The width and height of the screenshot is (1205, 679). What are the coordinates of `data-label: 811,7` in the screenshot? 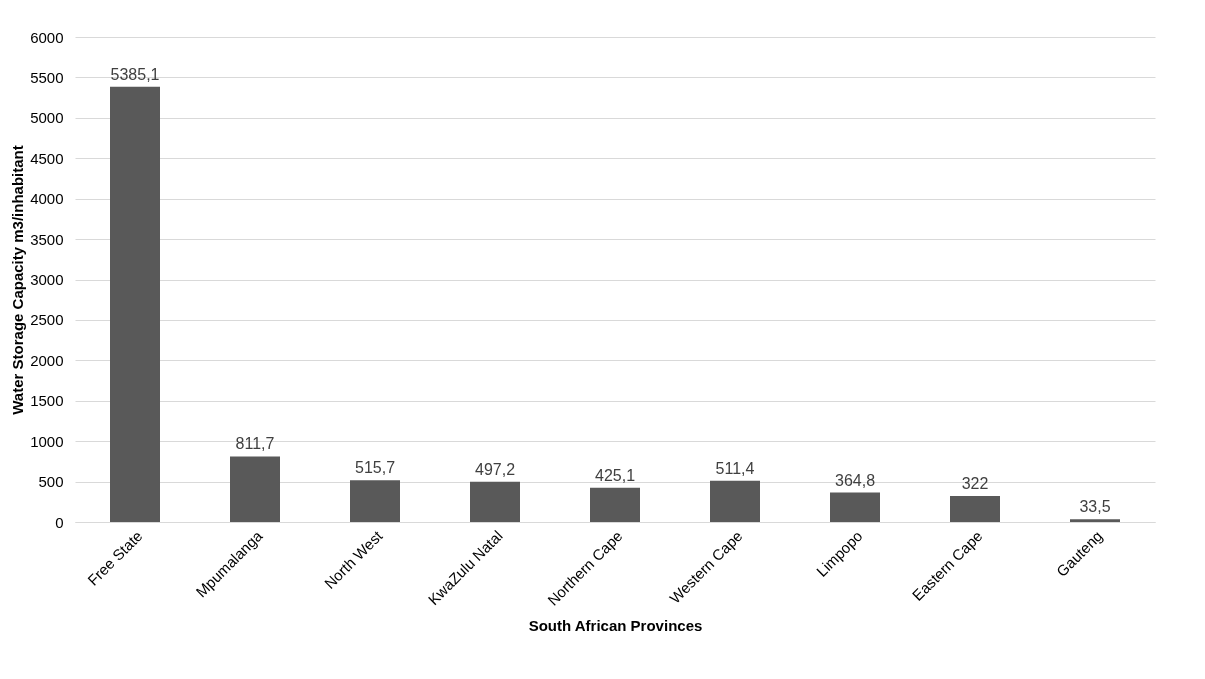 It's located at (255, 444).